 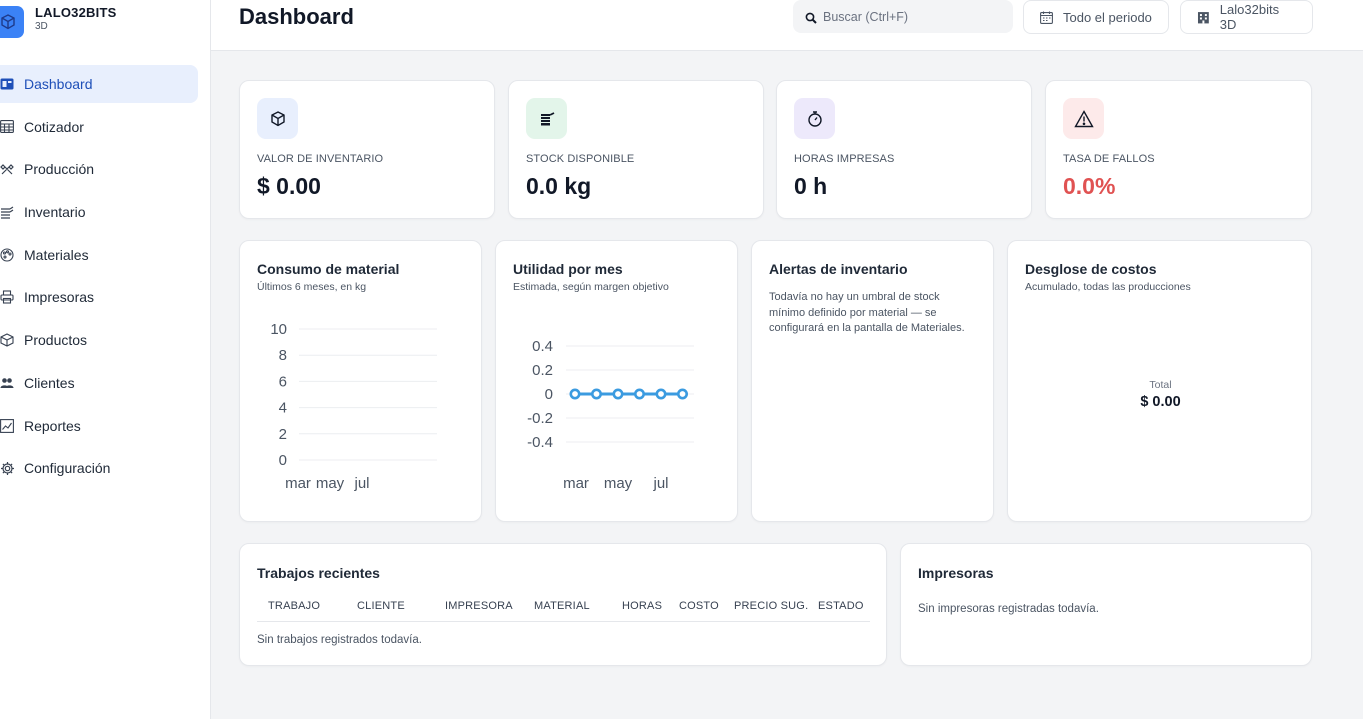 I want to click on sidebar-item-label: Reportes, so click(x=52, y=425).